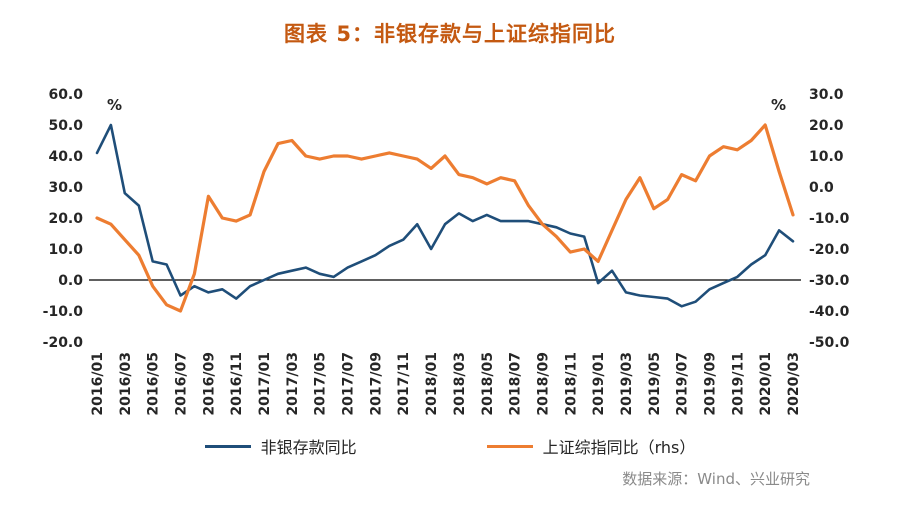 This screenshot has width=900, height=507. What do you see at coordinates (209, 384) in the screenshot?
I see `svg-text: 2016/09` at bounding box center [209, 384].